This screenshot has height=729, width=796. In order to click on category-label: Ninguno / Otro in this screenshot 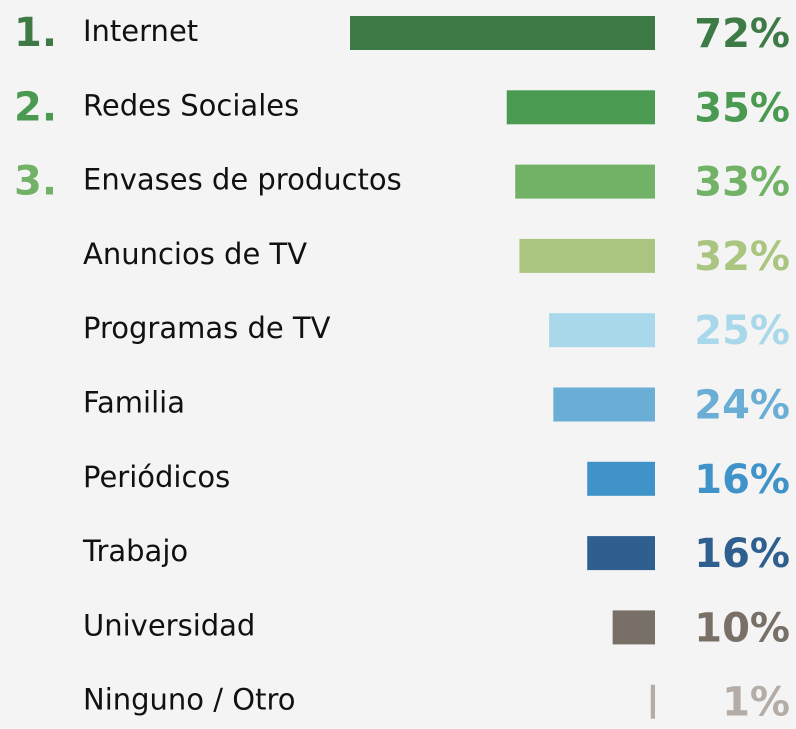, I will do `click(189, 700)`.